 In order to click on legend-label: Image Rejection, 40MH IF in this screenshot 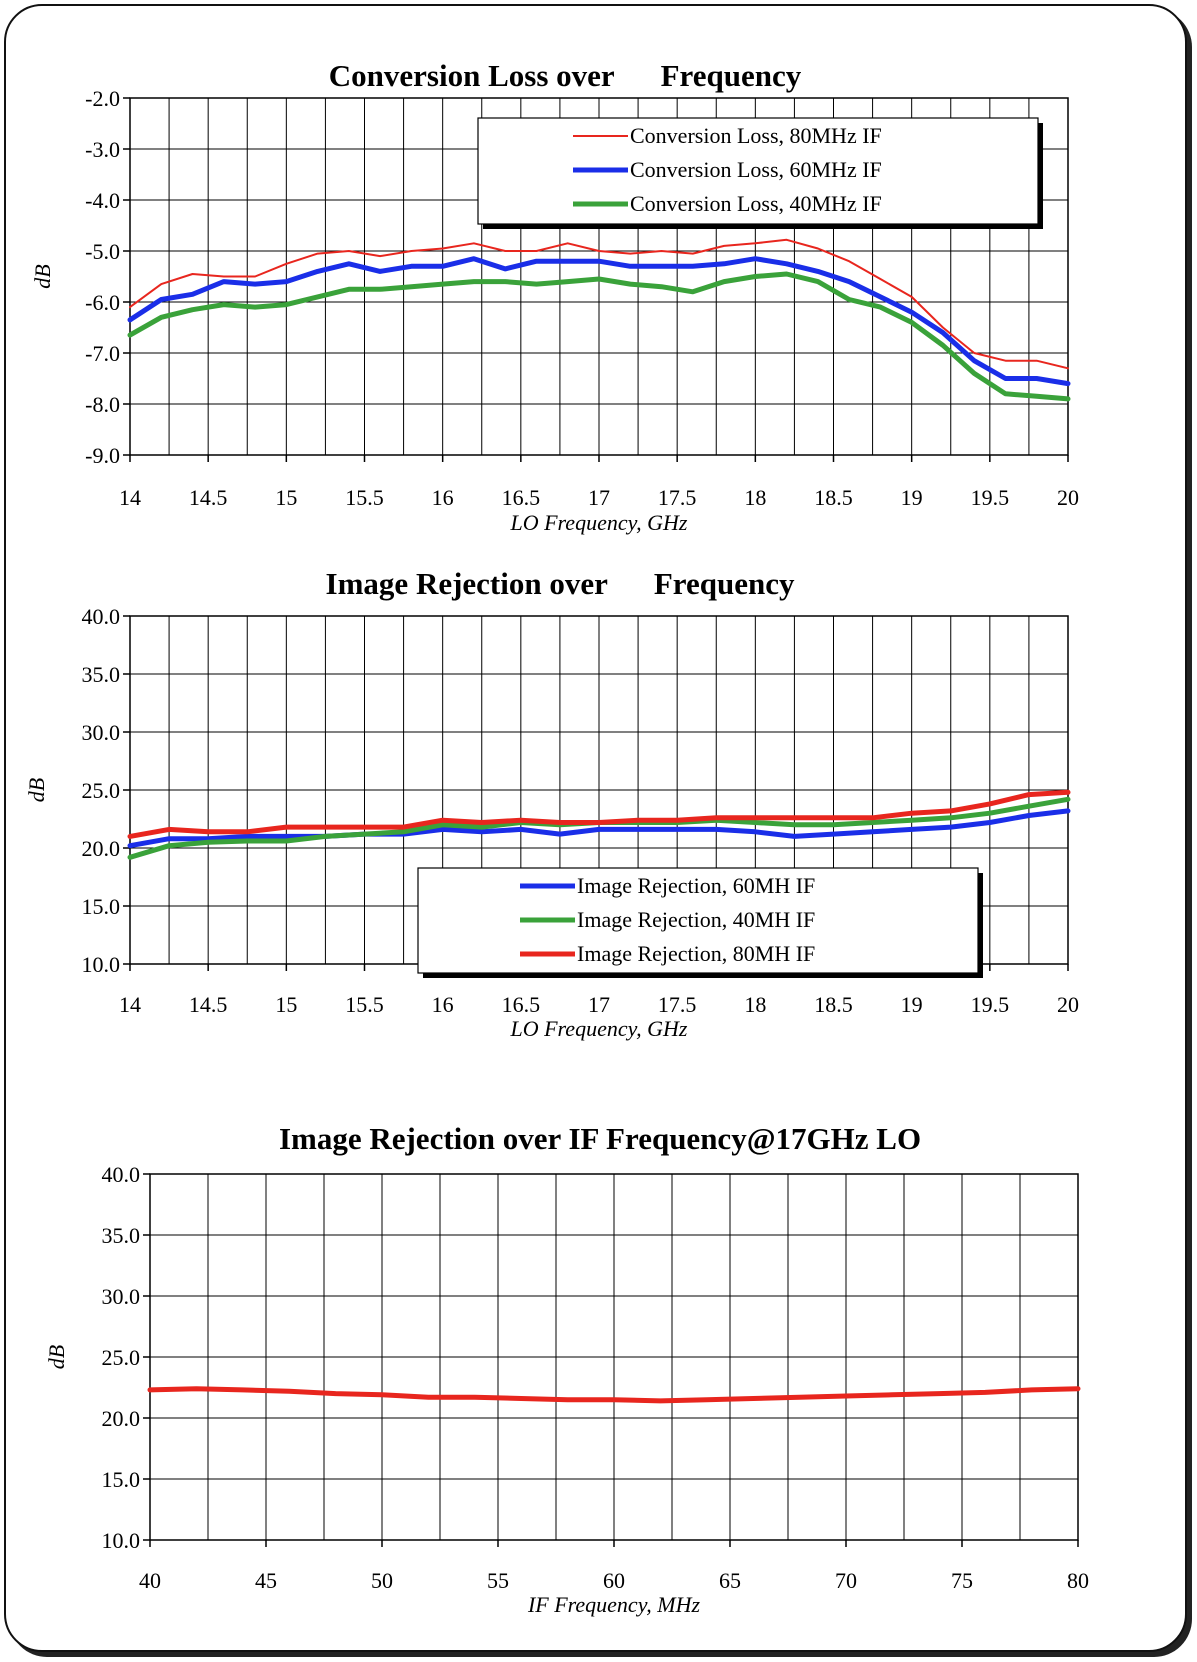, I will do `click(696, 919)`.